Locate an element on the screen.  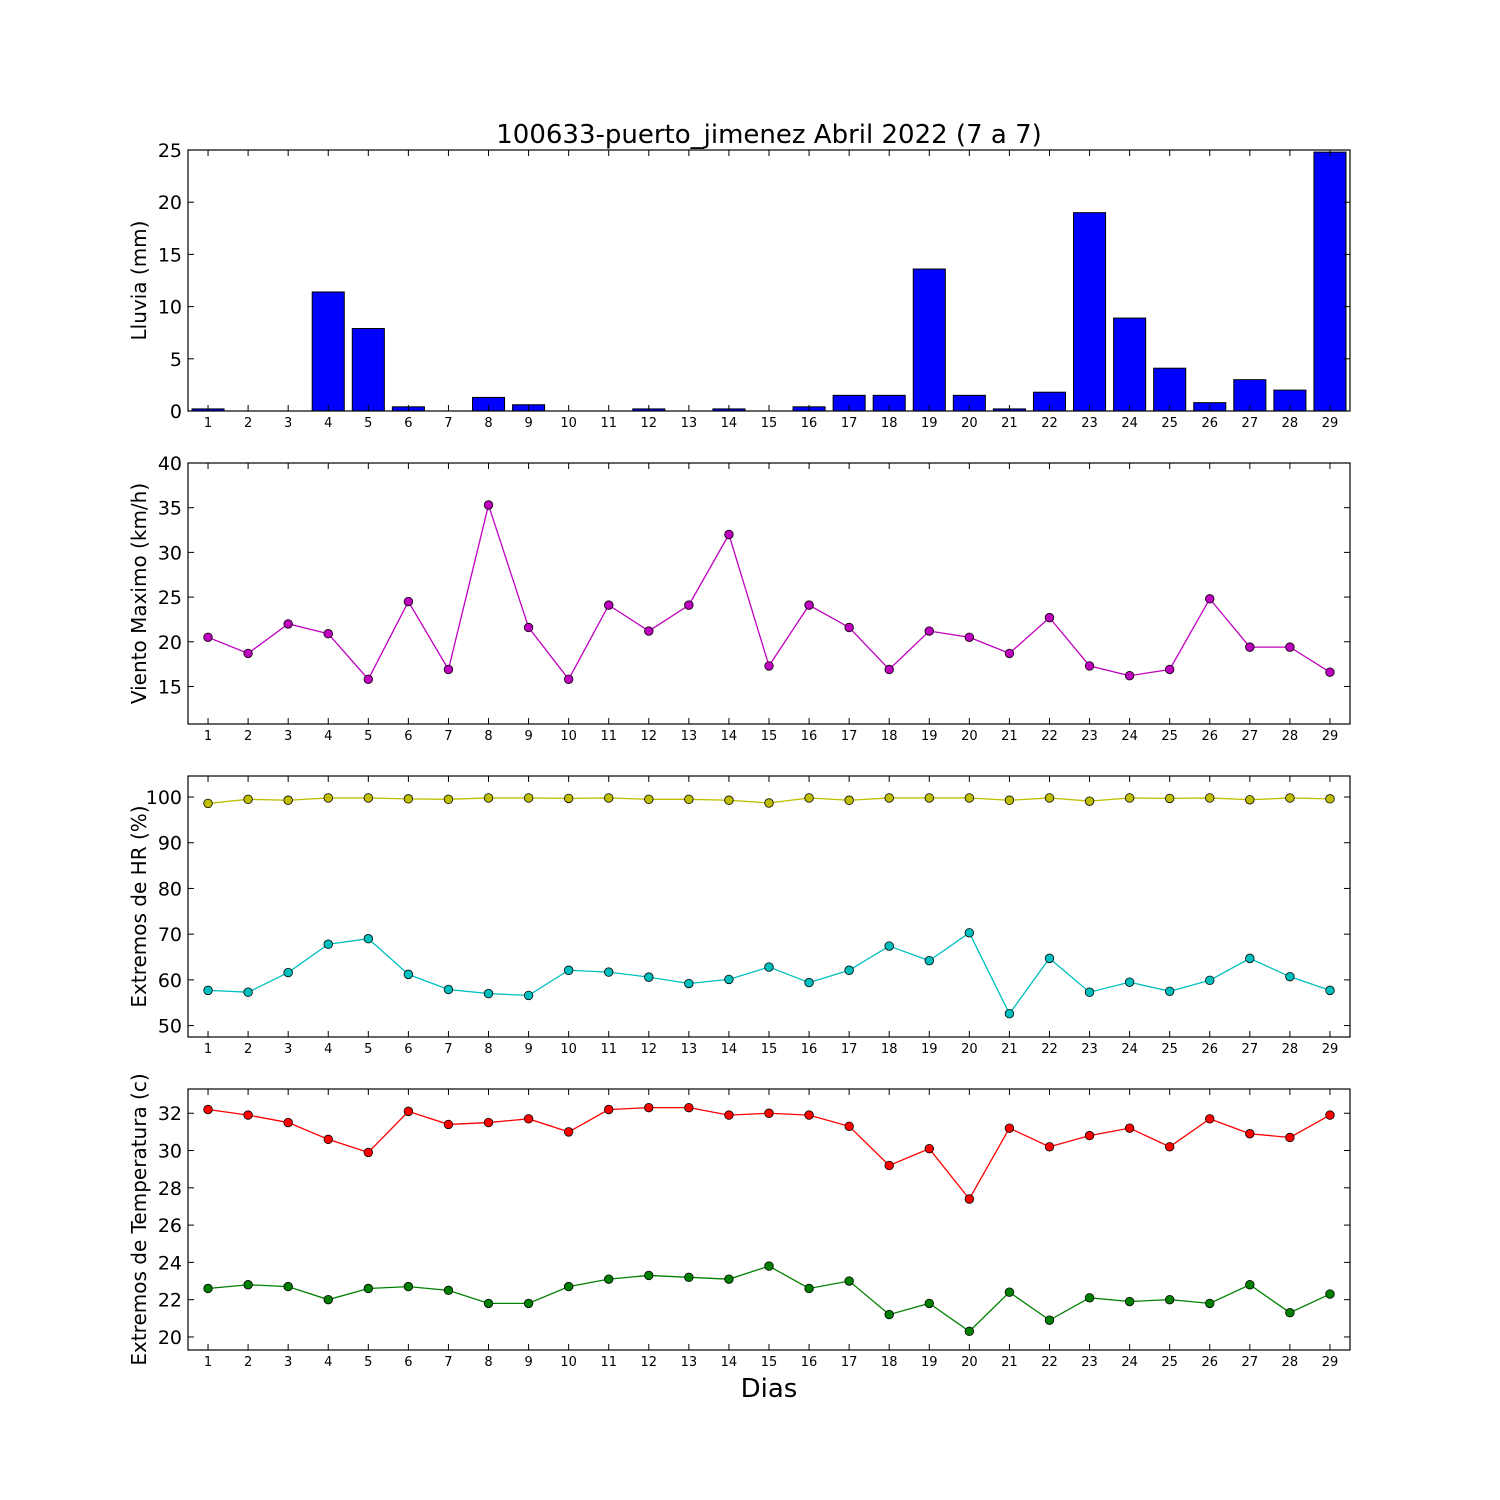
y-axis-label: Extremos de HR (%) is located at coordinates (139, 906).